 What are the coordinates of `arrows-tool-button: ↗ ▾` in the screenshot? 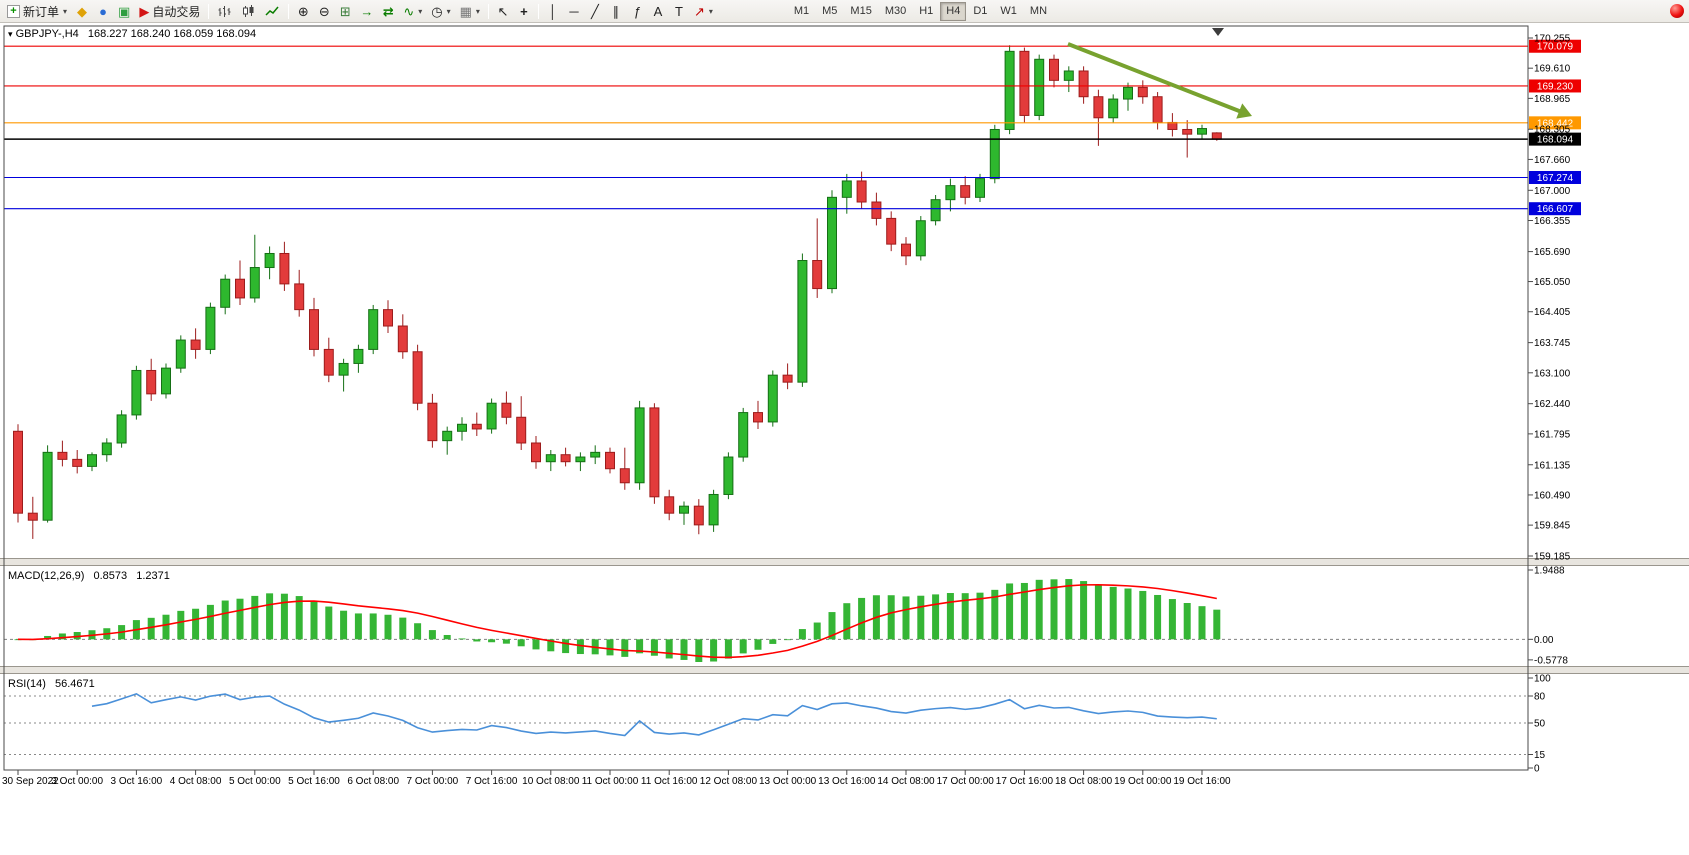 It's located at (703, 11).